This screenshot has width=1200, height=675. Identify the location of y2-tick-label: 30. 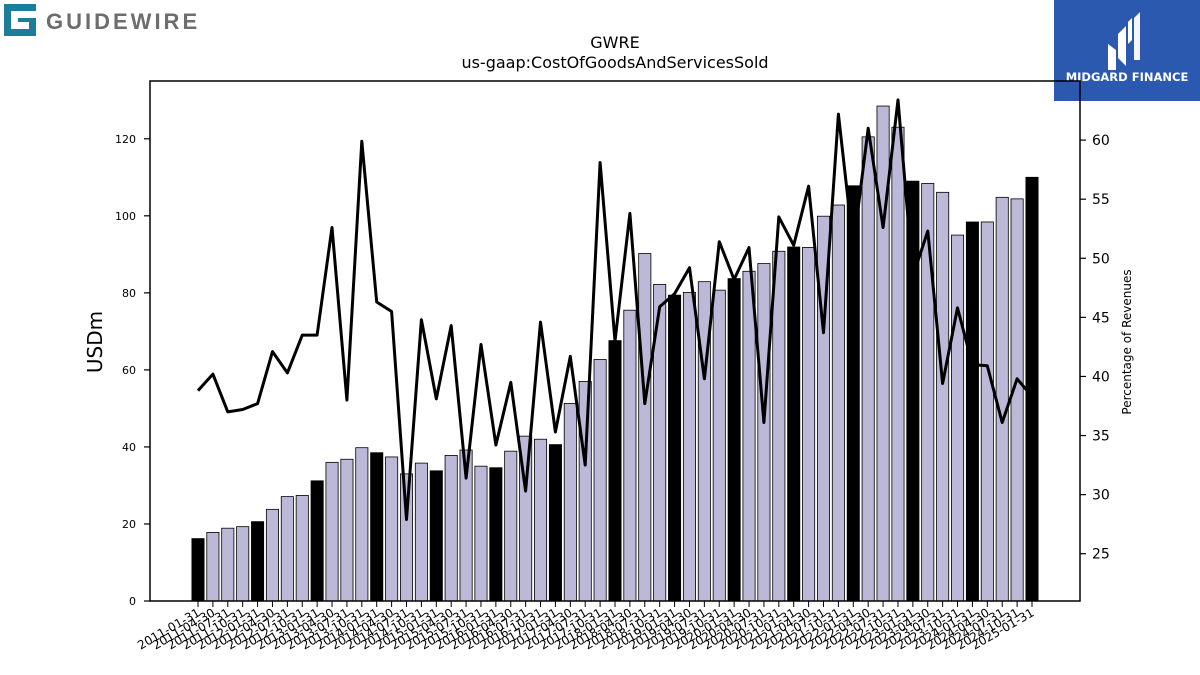
(1101, 496).